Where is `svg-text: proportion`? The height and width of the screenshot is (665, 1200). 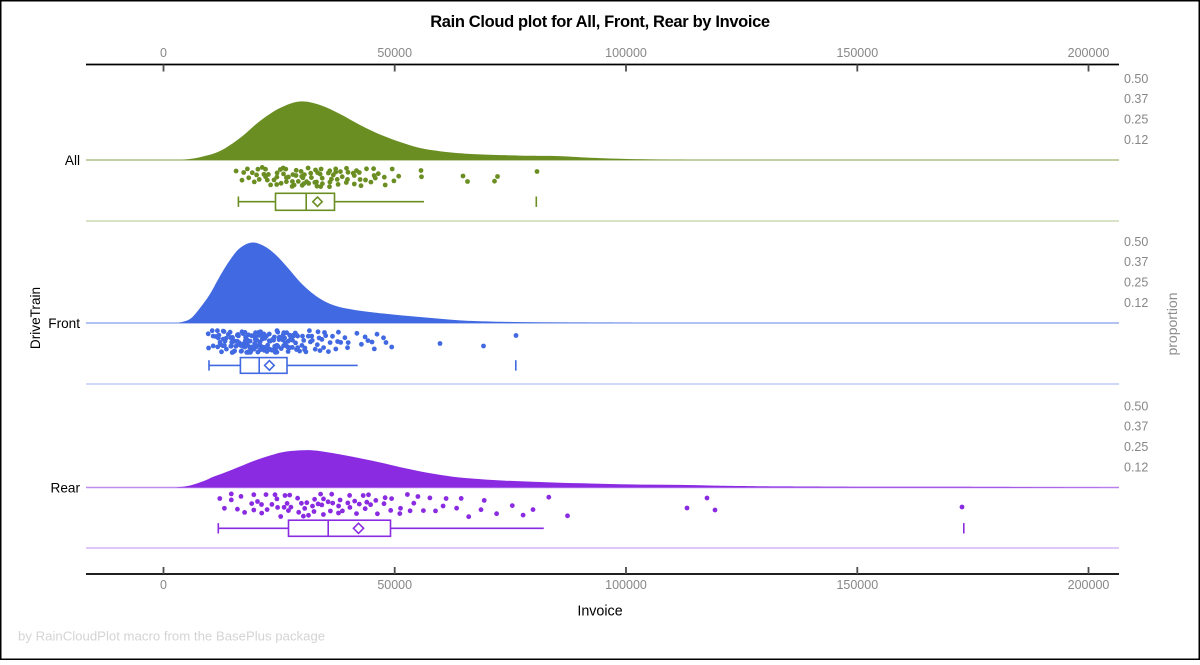
svg-text: proportion is located at coordinates (1172, 323).